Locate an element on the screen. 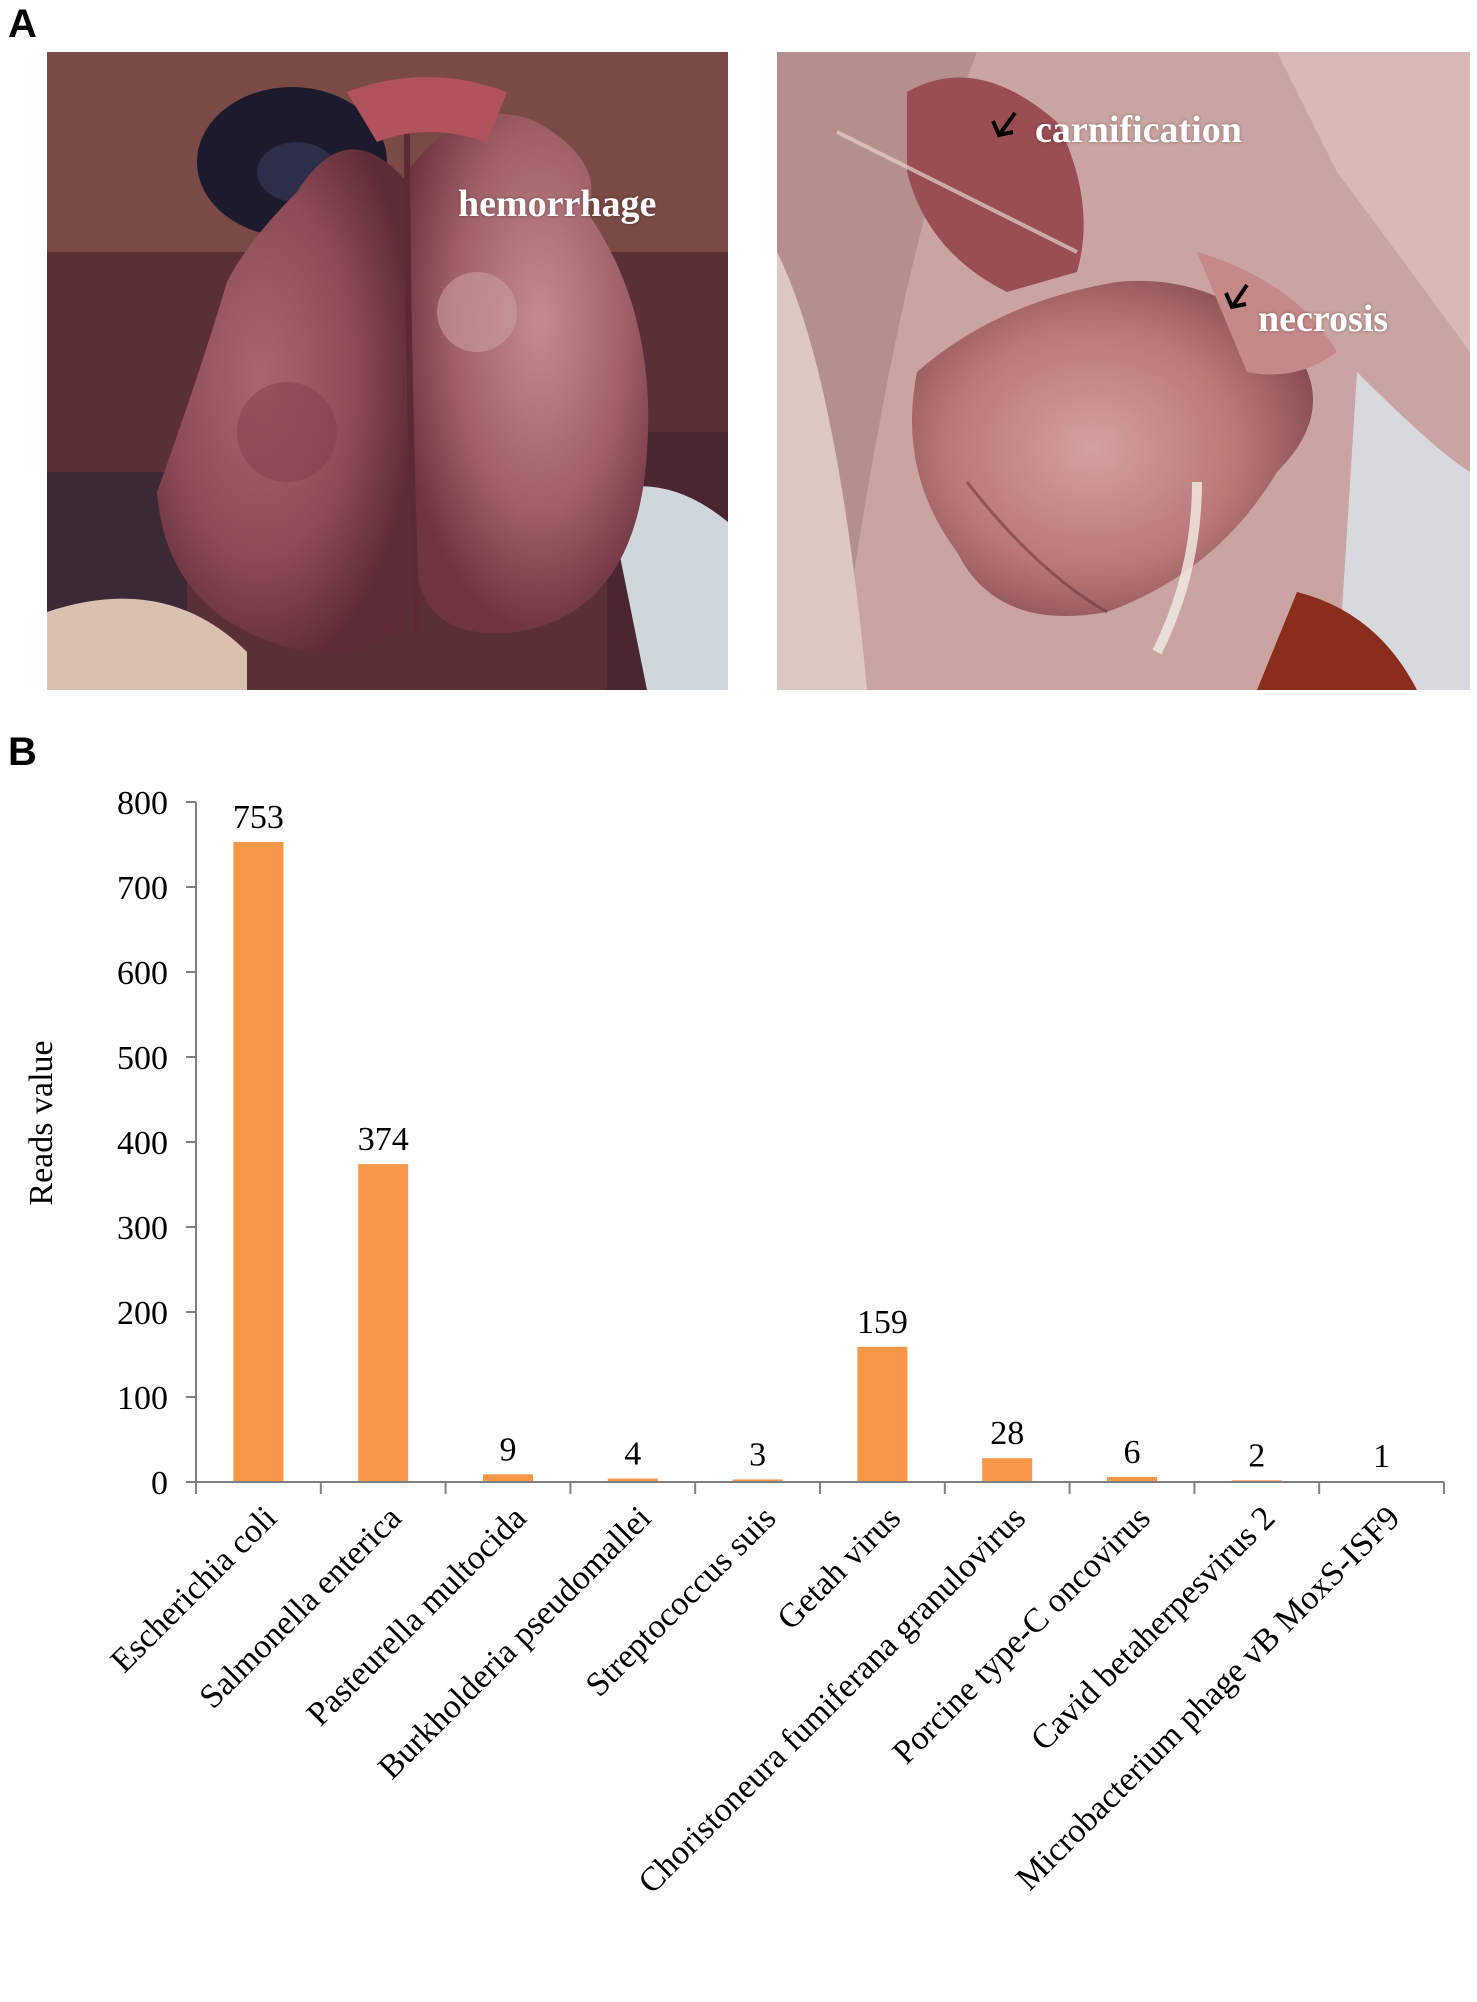  panel-b-letter: B is located at coordinates (22, 752).